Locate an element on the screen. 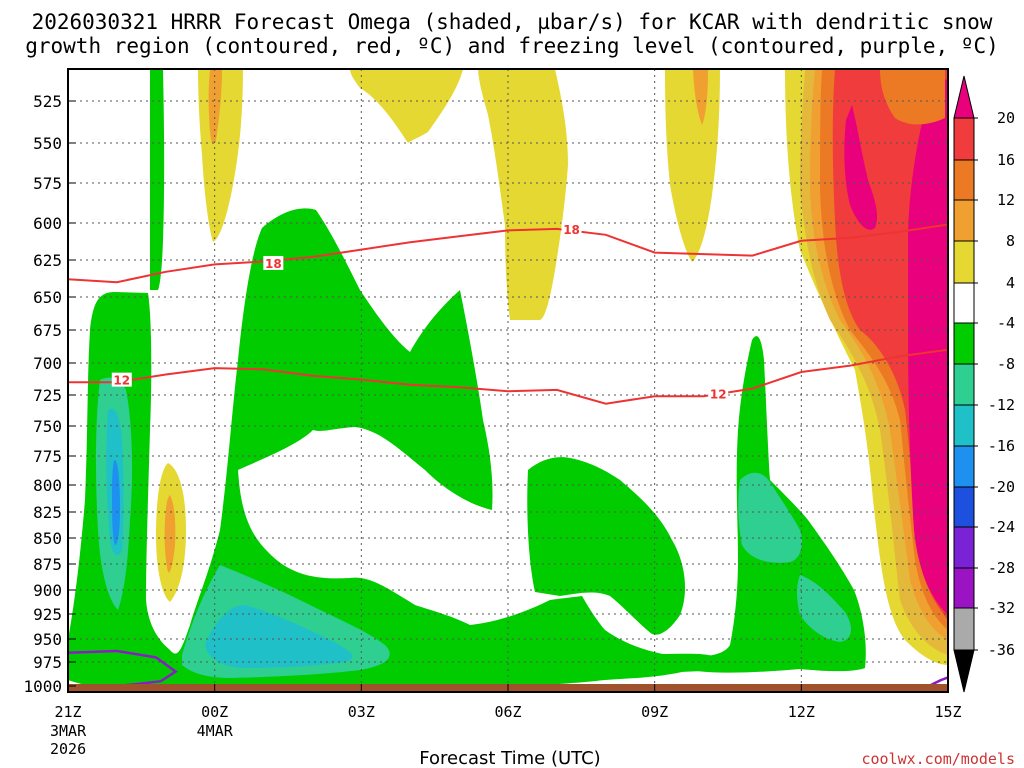 The width and height of the screenshot is (1024, 768). colorbar-label: -24 is located at coordinates (1001, 527).